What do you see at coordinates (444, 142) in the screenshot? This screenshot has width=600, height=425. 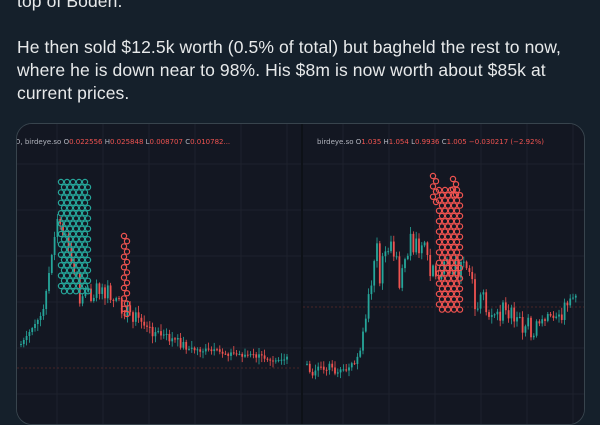 I see `right-close-label: C` at bounding box center [444, 142].